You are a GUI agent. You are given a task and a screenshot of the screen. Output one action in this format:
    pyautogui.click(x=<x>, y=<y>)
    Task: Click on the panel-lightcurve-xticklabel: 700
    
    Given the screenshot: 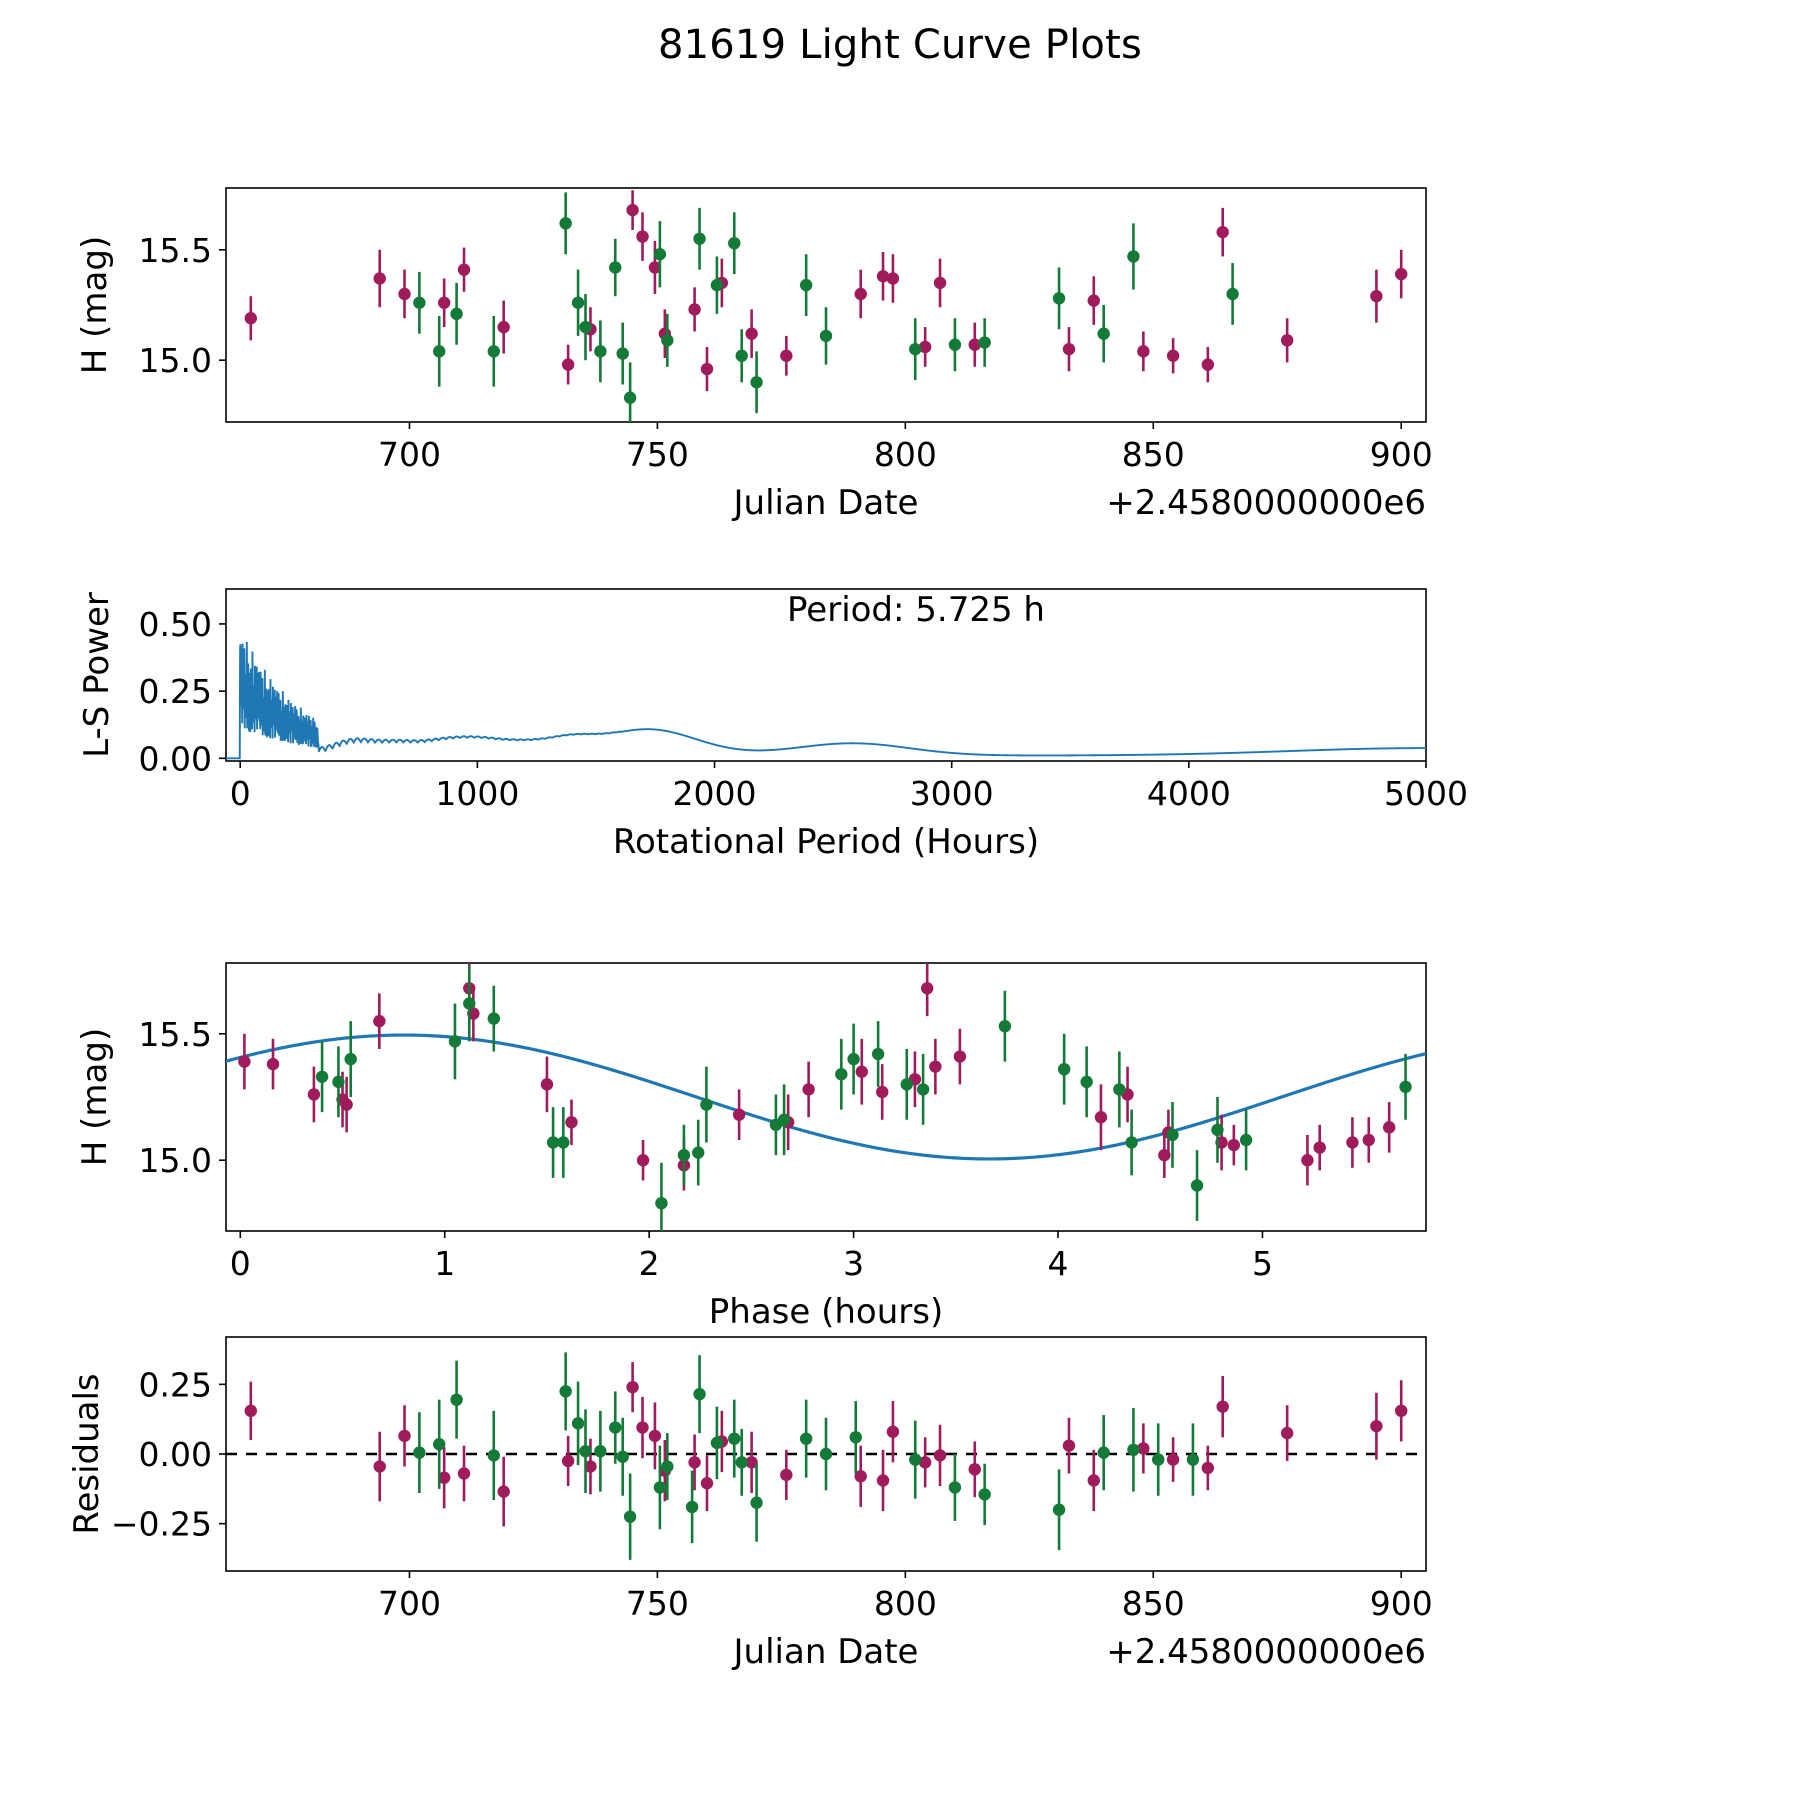 What is the action you would take?
    pyautogui.click(x=409, y=454)
    